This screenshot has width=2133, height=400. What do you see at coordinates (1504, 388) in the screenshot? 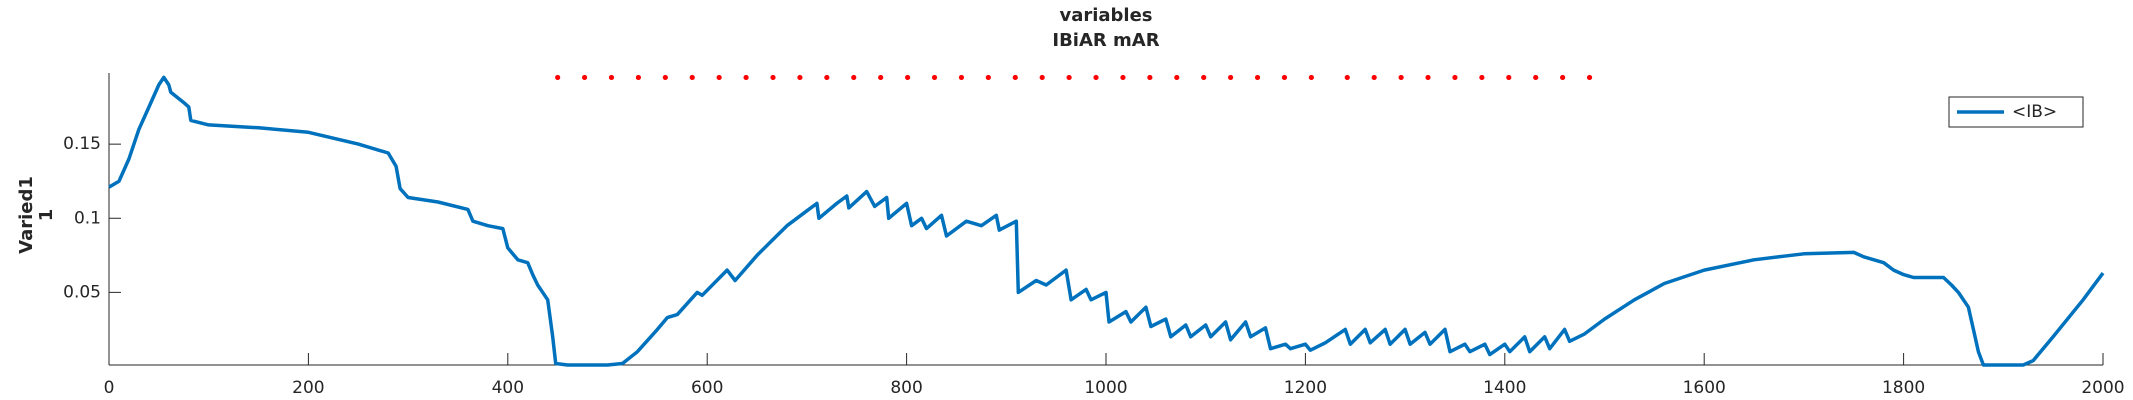
I see `x-tick-label: 1400` at bounding box center [1504, 388].